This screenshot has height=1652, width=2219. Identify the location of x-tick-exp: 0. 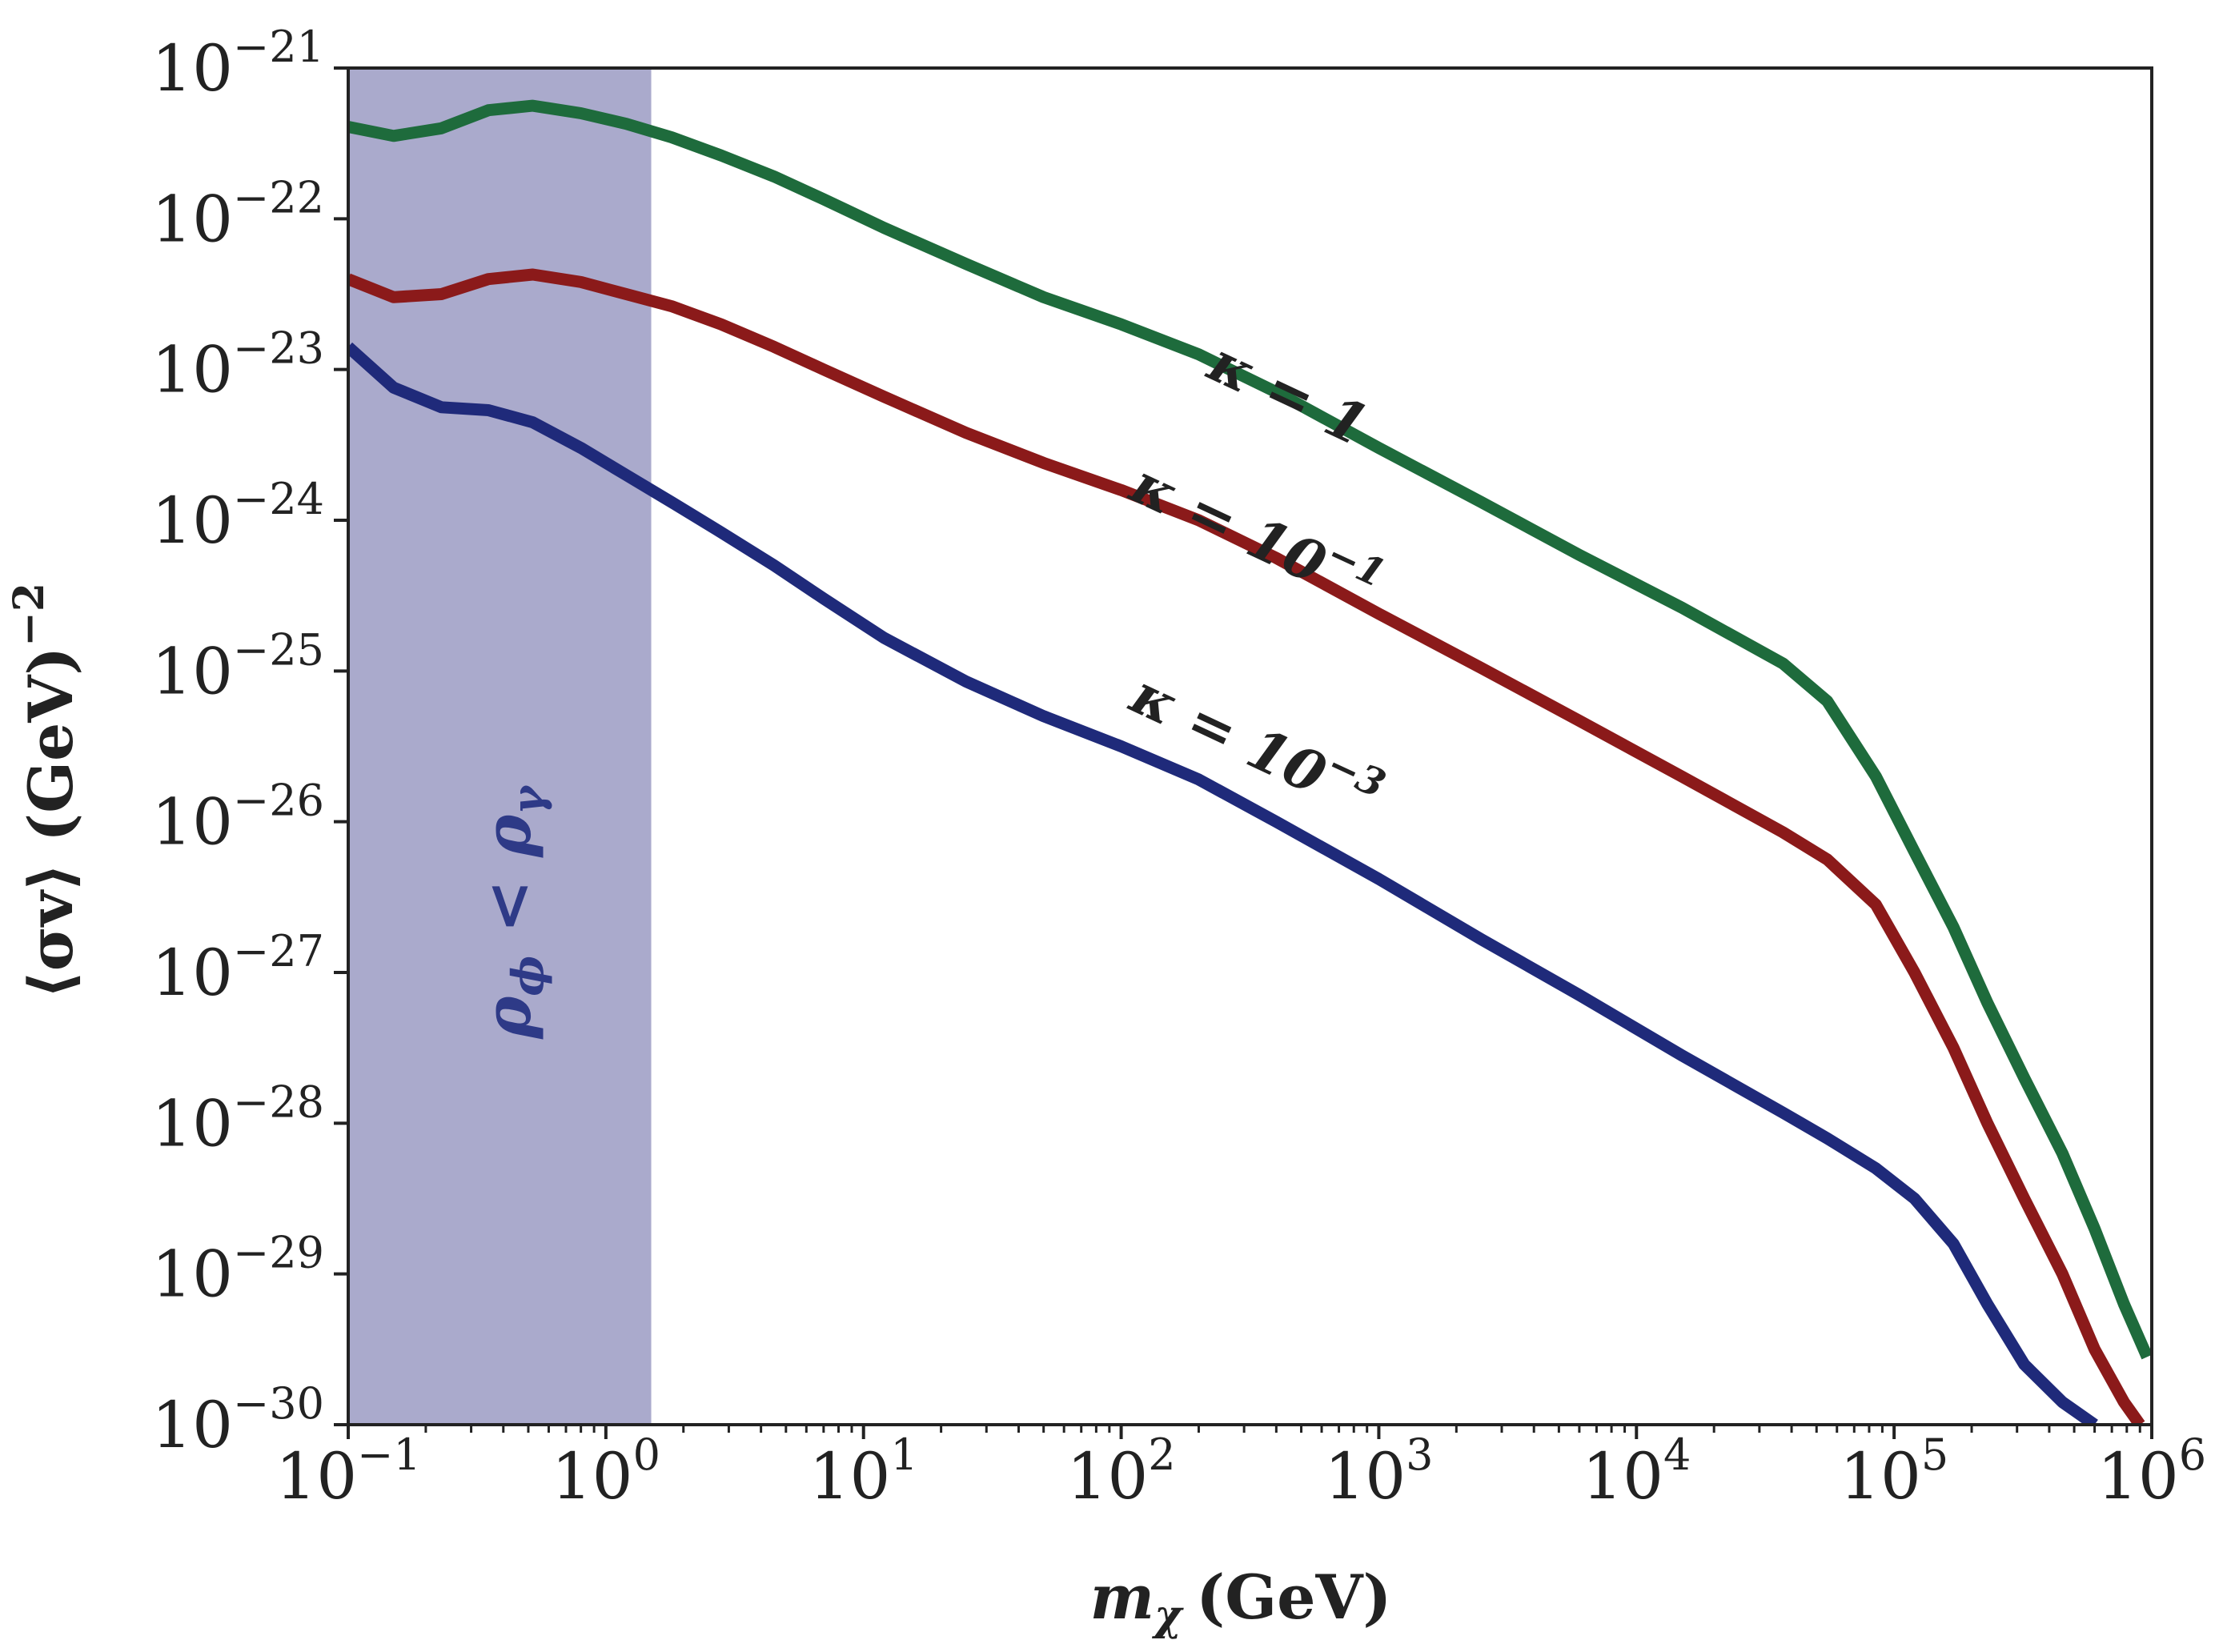
(646, 1454).